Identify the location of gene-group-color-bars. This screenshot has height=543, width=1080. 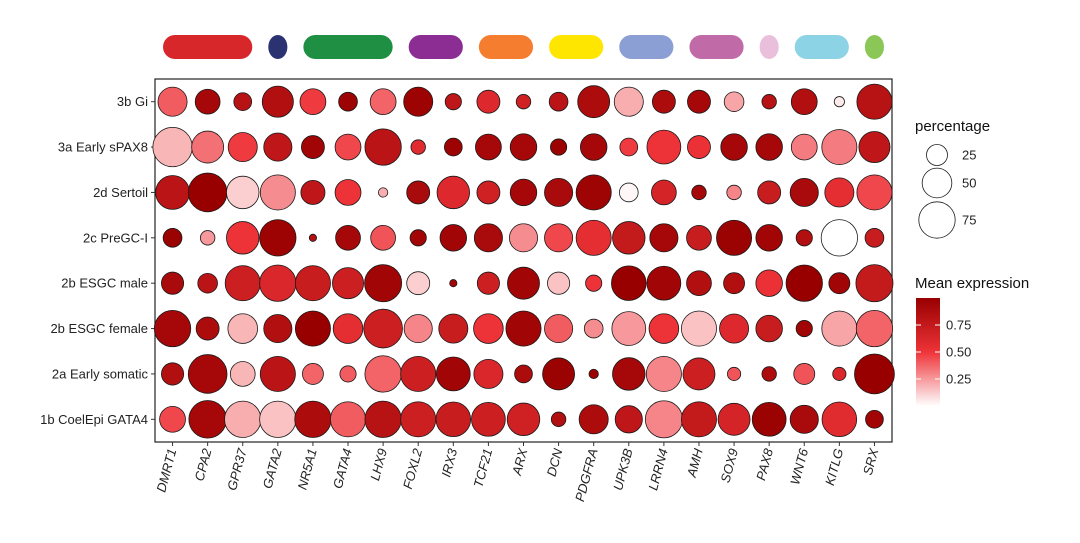
(523, 47).